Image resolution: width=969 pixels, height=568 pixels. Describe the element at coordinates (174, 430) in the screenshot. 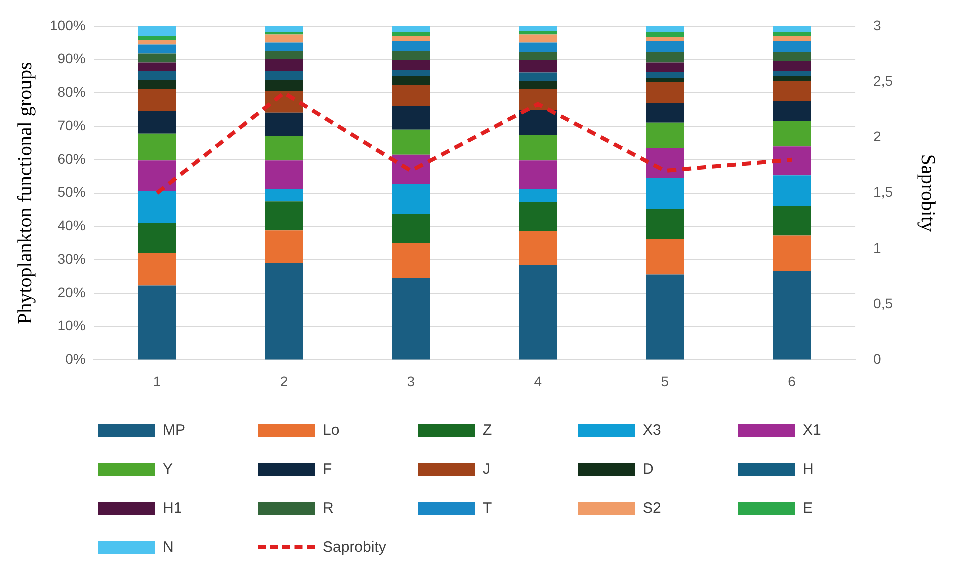

I see `legend-label: MP` at that location.